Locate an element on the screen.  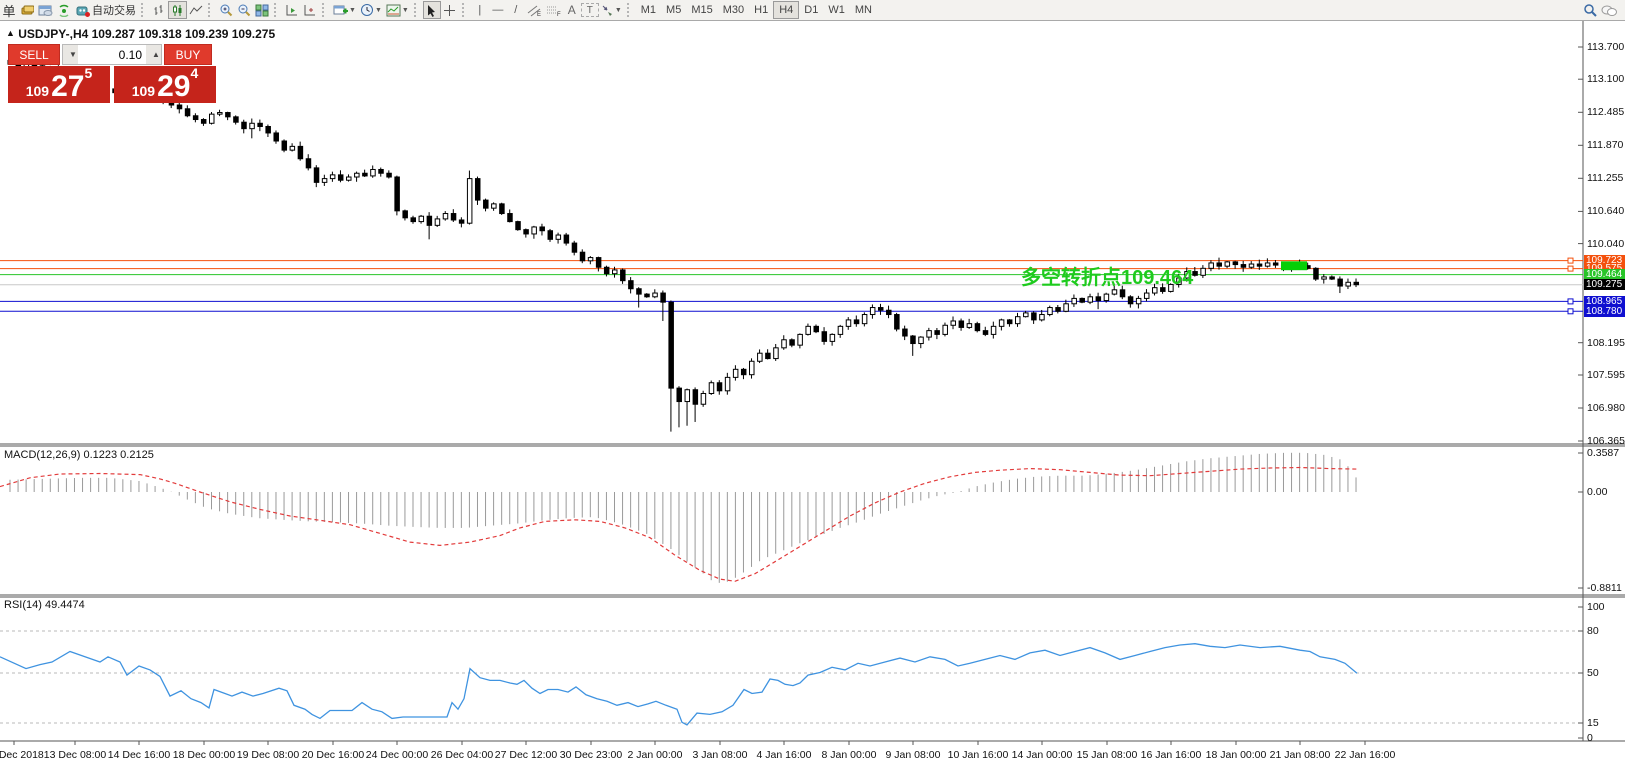
vertical-line-tool: | is located at coordinates (480, 10).